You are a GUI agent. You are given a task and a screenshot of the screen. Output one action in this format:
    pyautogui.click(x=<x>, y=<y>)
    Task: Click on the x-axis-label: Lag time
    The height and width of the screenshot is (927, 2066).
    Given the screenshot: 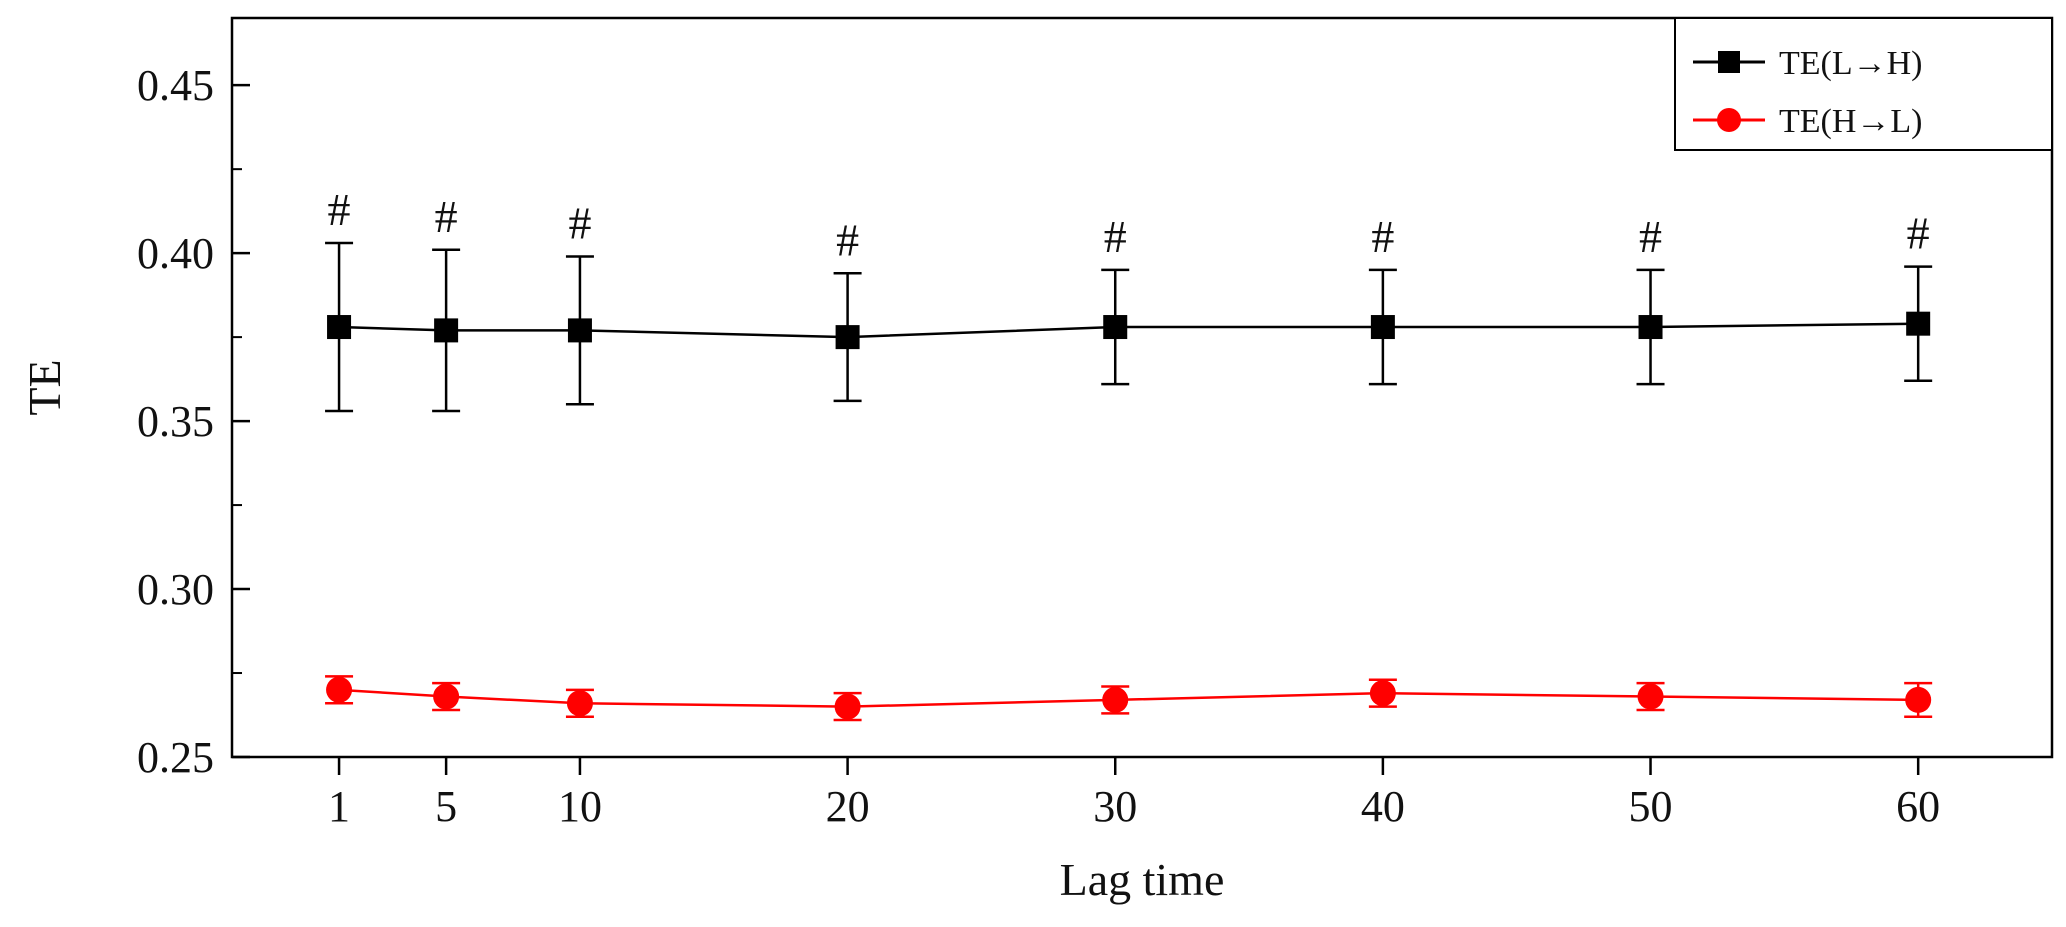 What is the action you would take?
    pyautogui.click(x=1142, y=879)
    